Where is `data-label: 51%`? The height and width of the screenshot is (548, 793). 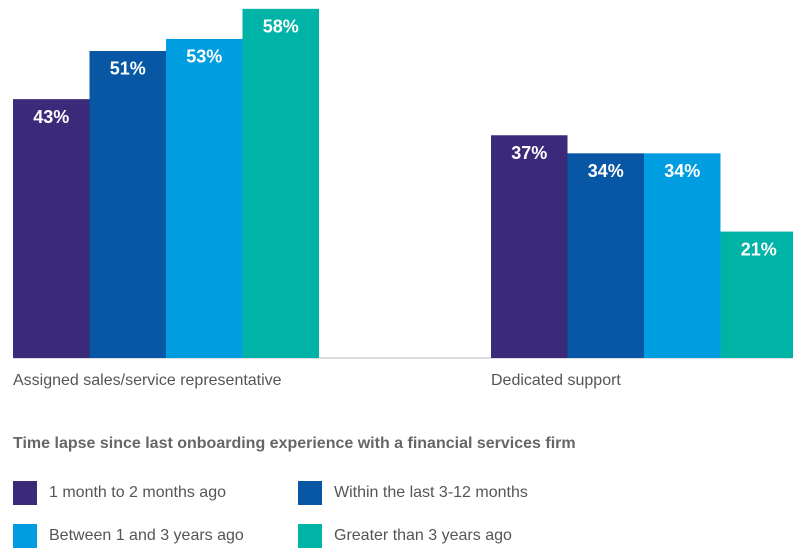
data-label: 51% is located at coordinates (128, 69).